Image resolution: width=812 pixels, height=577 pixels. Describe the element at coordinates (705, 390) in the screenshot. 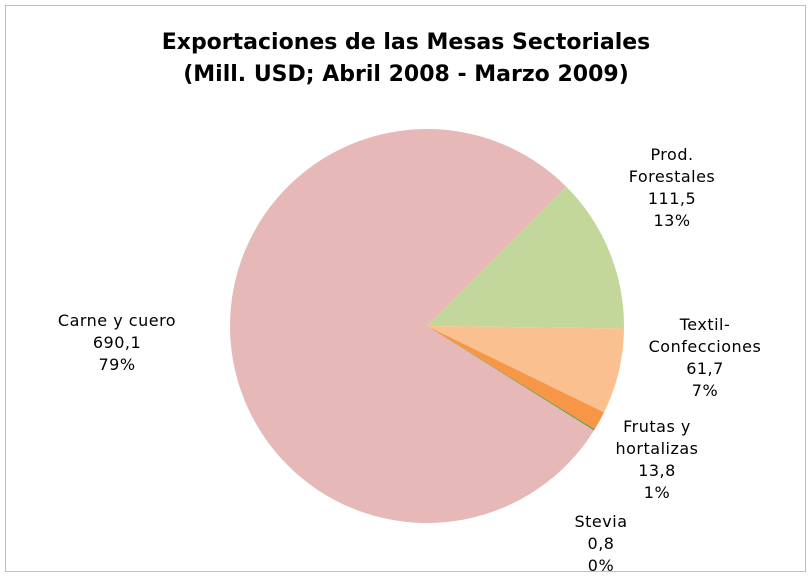

I see `slice-percent: 7%` at that location.